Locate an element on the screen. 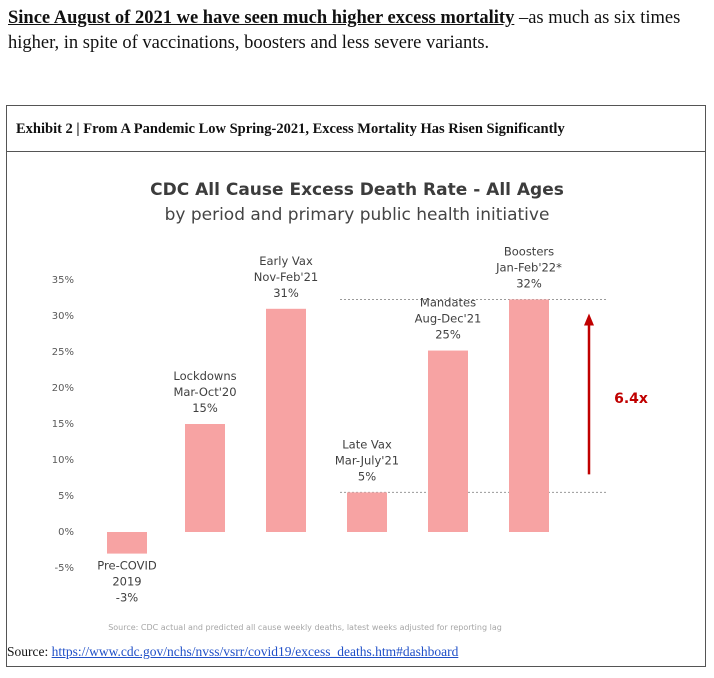 This screenshot has width=714, height=678. bar-value-label: 31% is located at coordinates (286, 293).